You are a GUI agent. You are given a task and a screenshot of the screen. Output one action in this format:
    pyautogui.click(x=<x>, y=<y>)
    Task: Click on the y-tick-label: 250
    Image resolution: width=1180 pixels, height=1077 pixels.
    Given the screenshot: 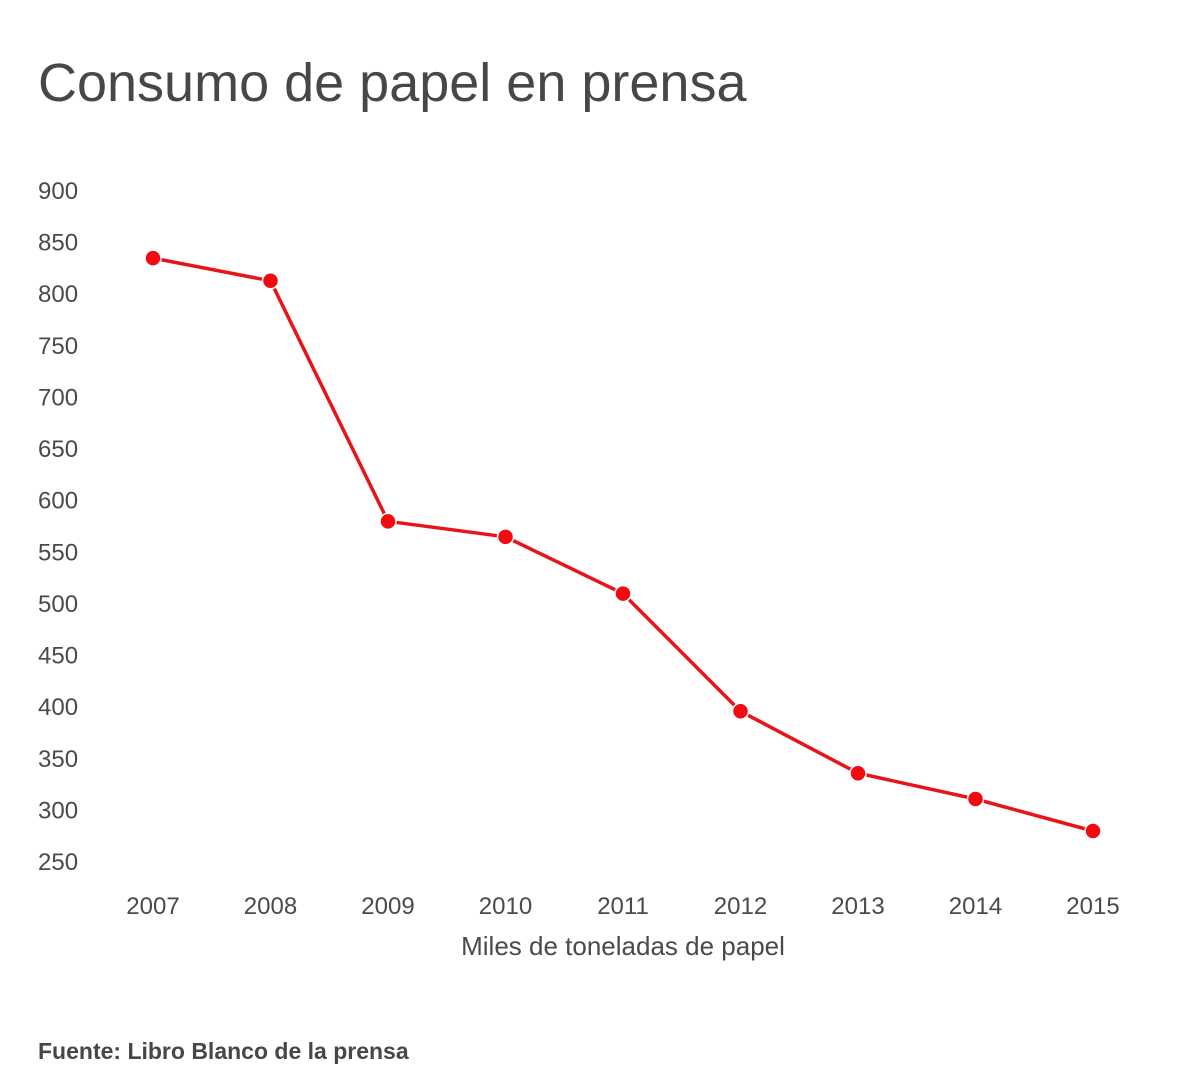 What is the action you would take?
    pyautogui.click(x=58, y=862)
    